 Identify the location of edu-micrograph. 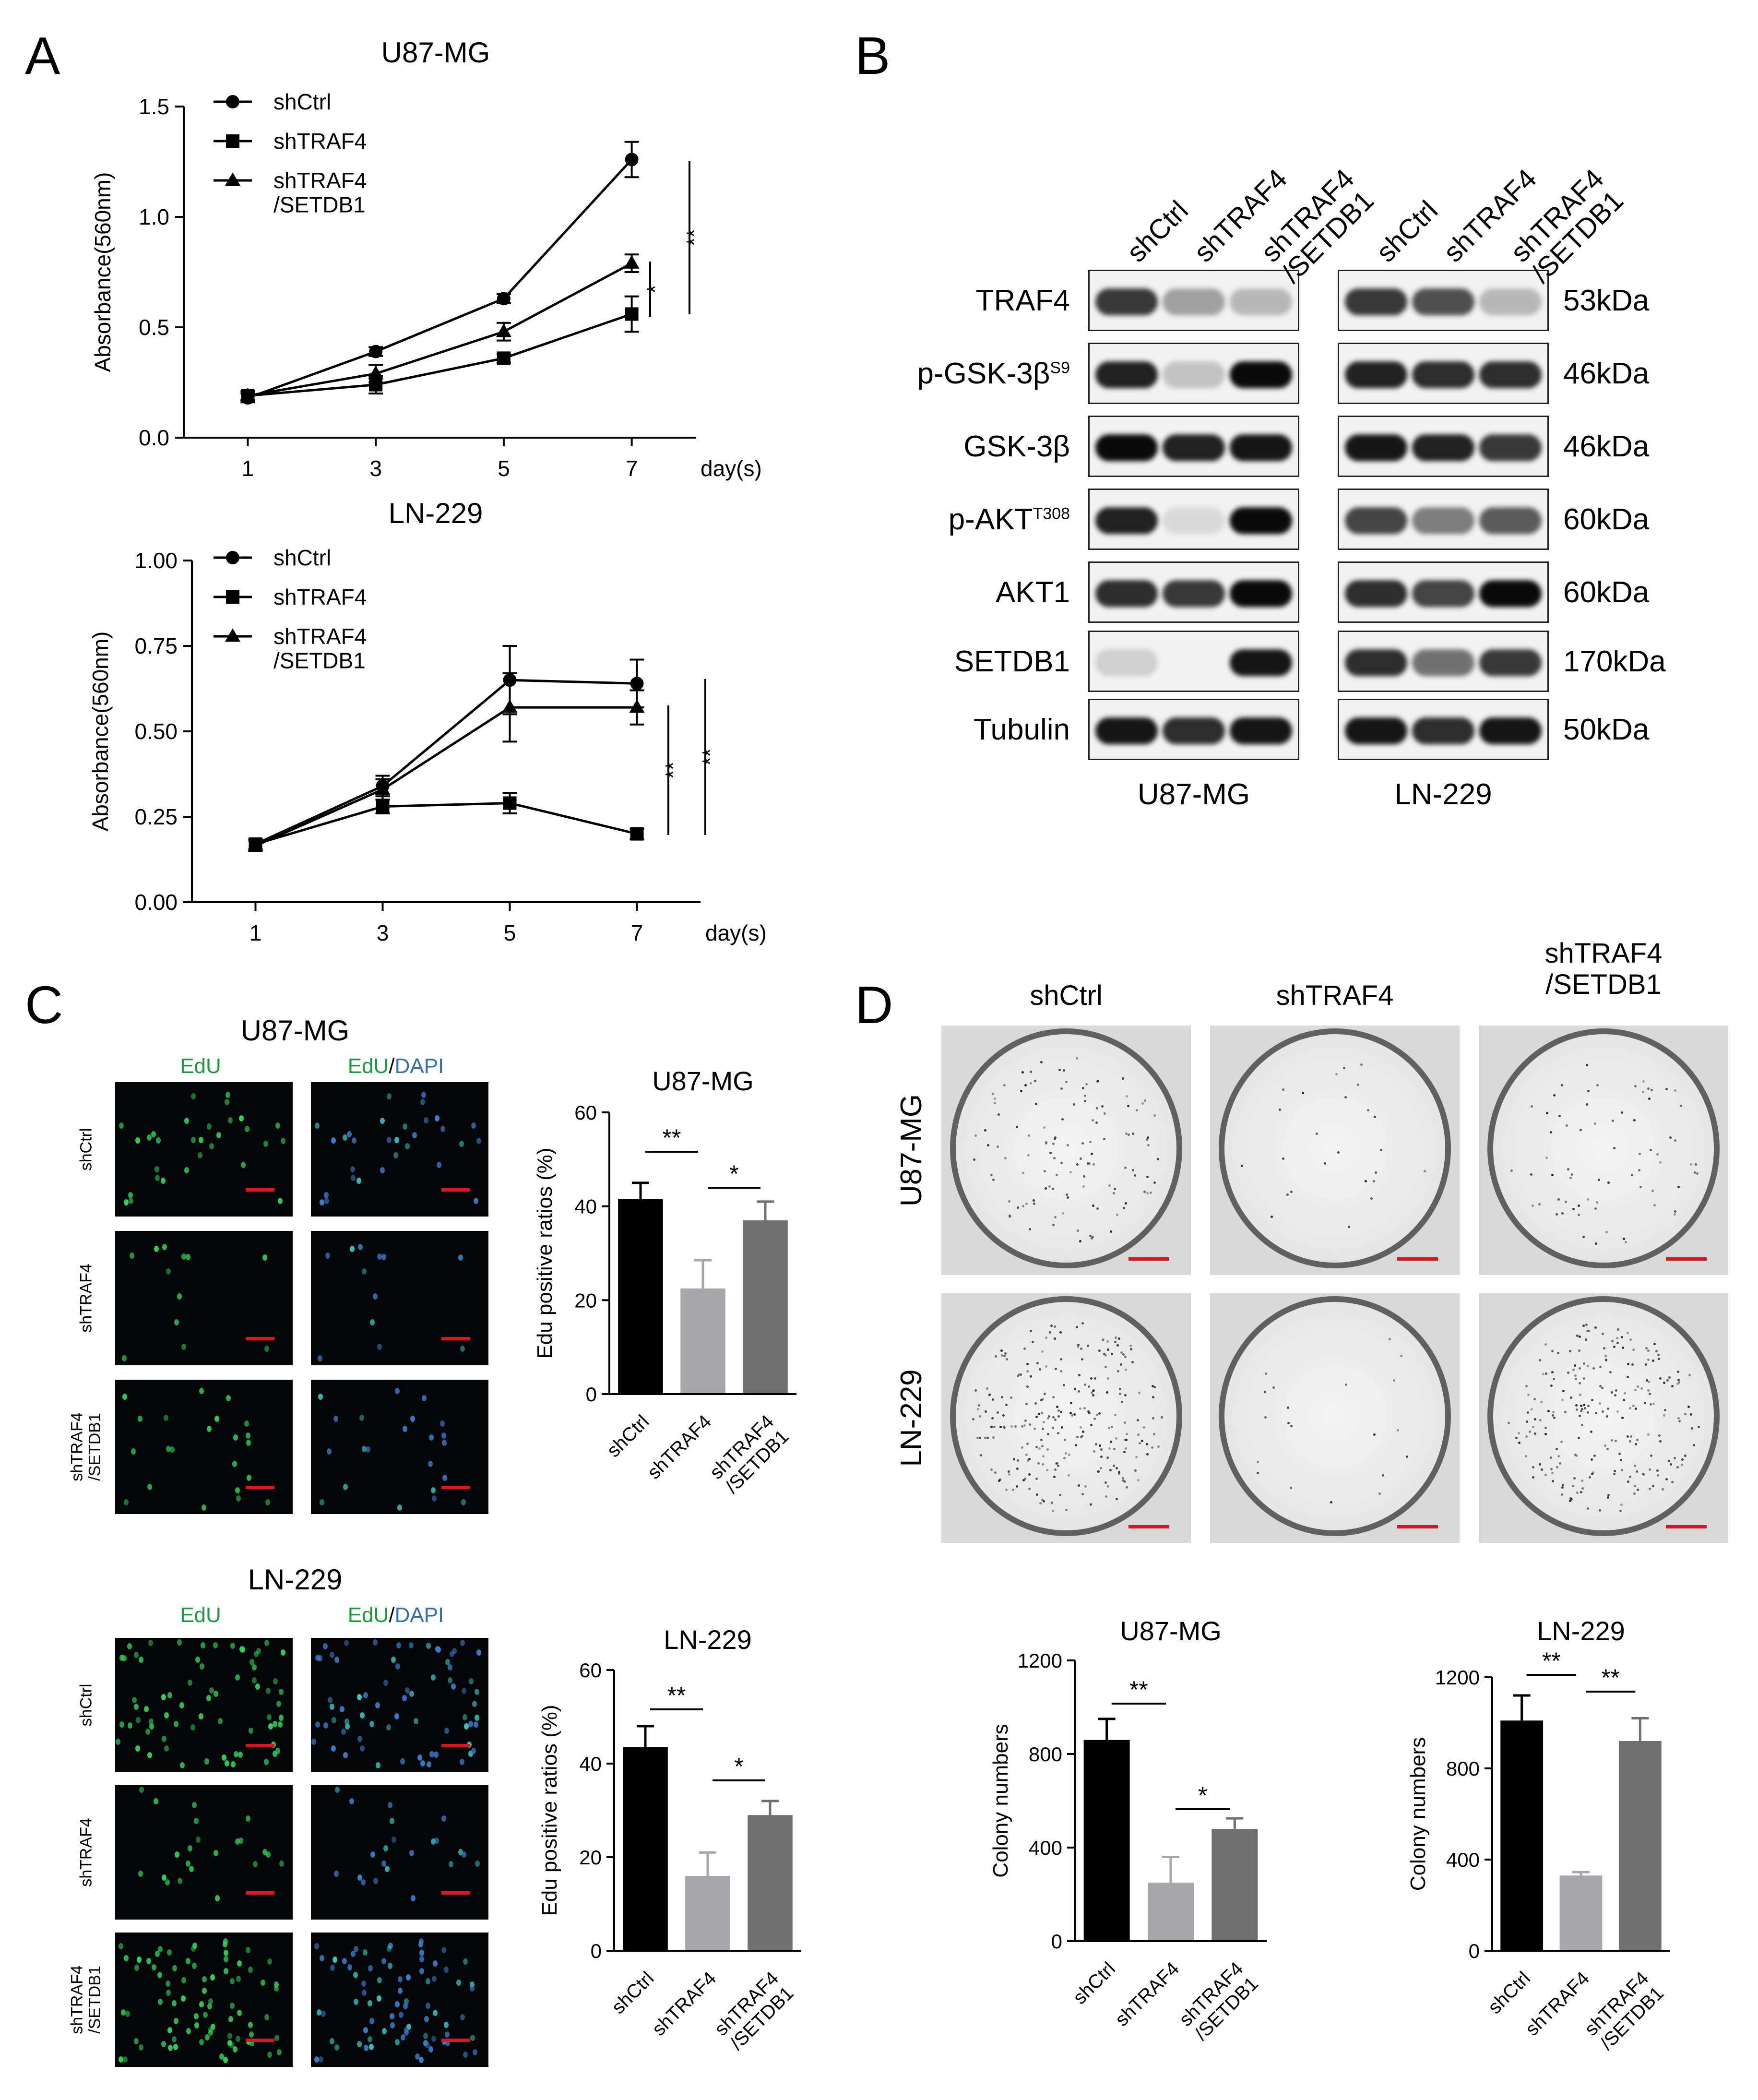
(204, 1705).